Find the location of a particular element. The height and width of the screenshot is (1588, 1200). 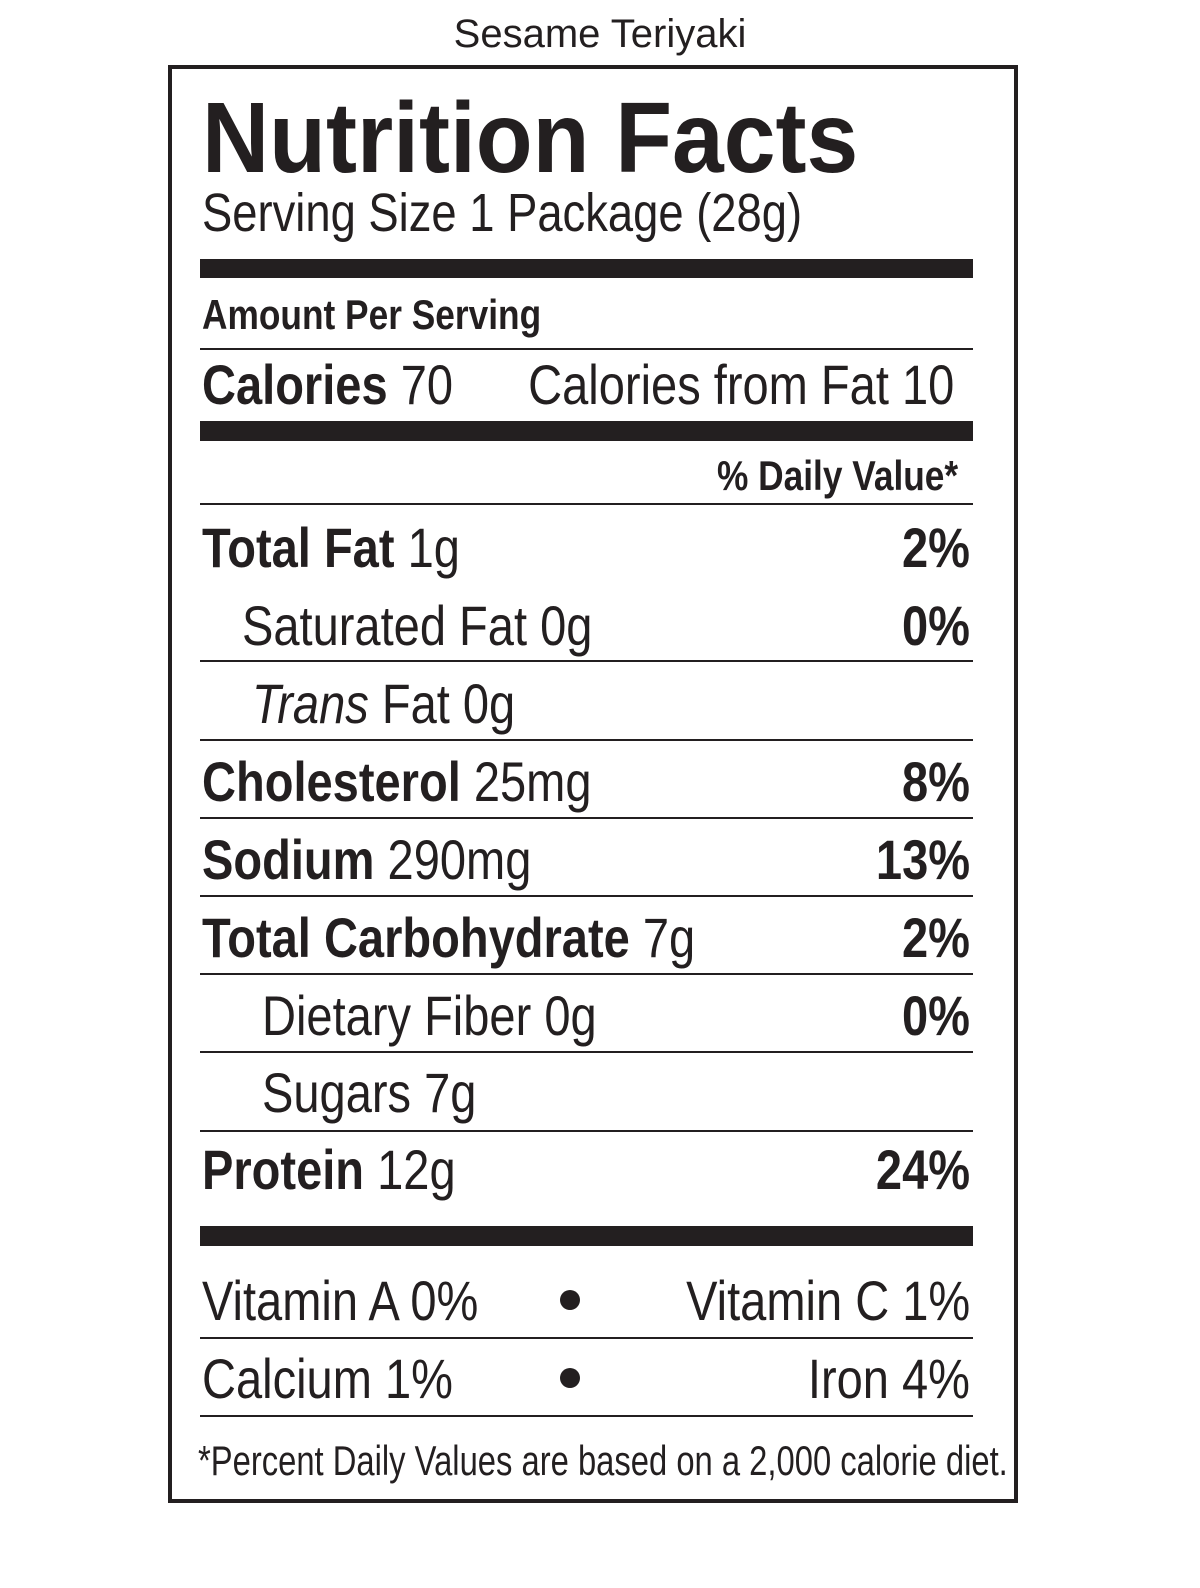

dv-saturated-fat: 0% is located at coordinates (936, 625).